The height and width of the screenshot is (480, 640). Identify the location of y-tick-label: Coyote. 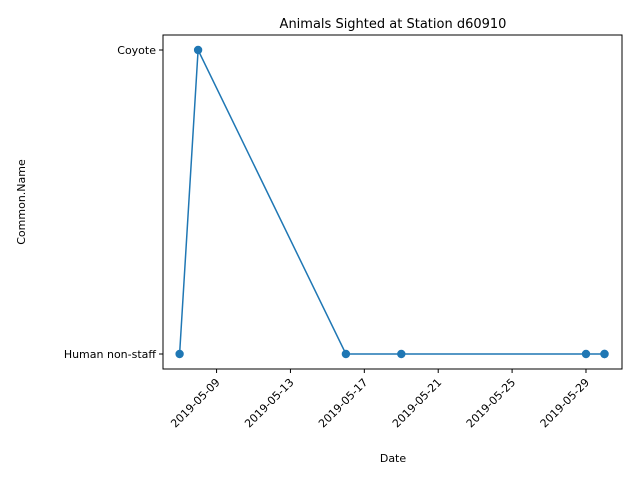
(136, 50).